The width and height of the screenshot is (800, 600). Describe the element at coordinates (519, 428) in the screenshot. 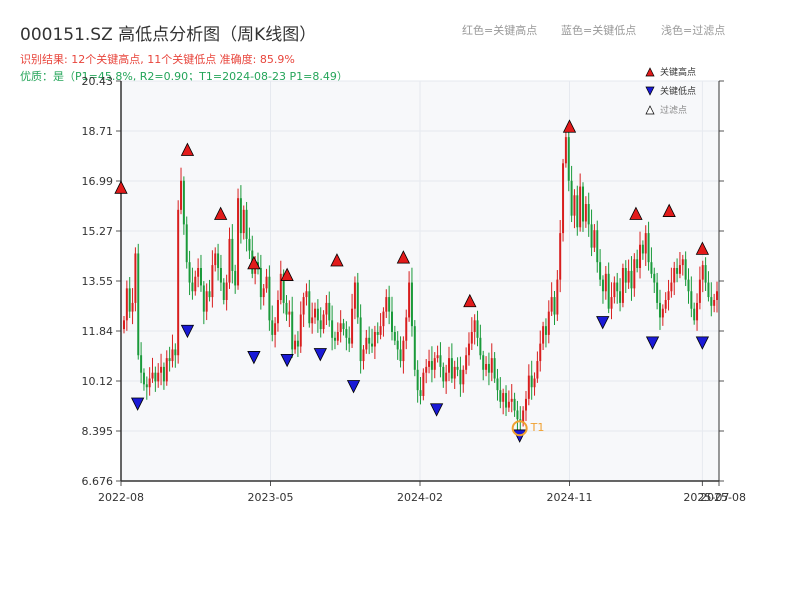

I see `t1-marker` at that location.